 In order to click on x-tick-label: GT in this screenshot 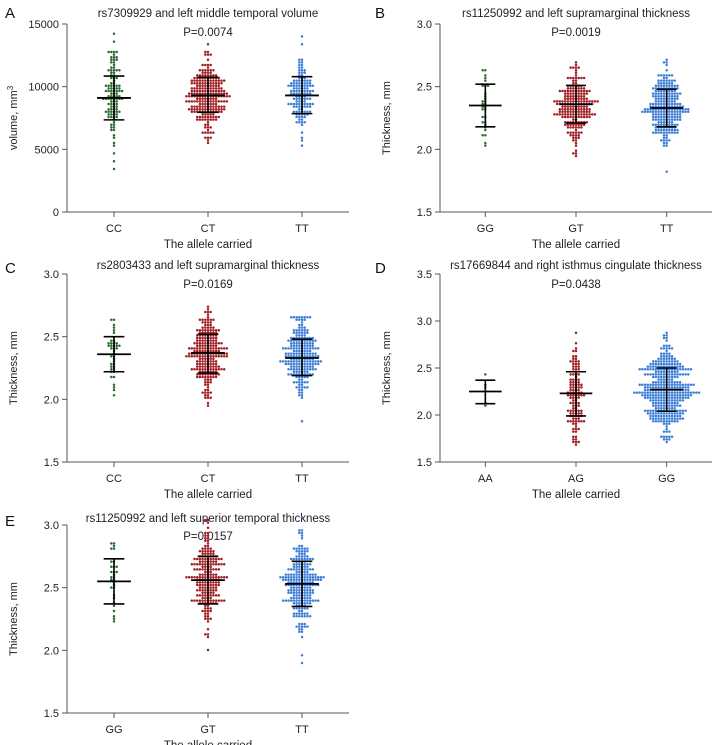, I will do `click(208, 730)`.